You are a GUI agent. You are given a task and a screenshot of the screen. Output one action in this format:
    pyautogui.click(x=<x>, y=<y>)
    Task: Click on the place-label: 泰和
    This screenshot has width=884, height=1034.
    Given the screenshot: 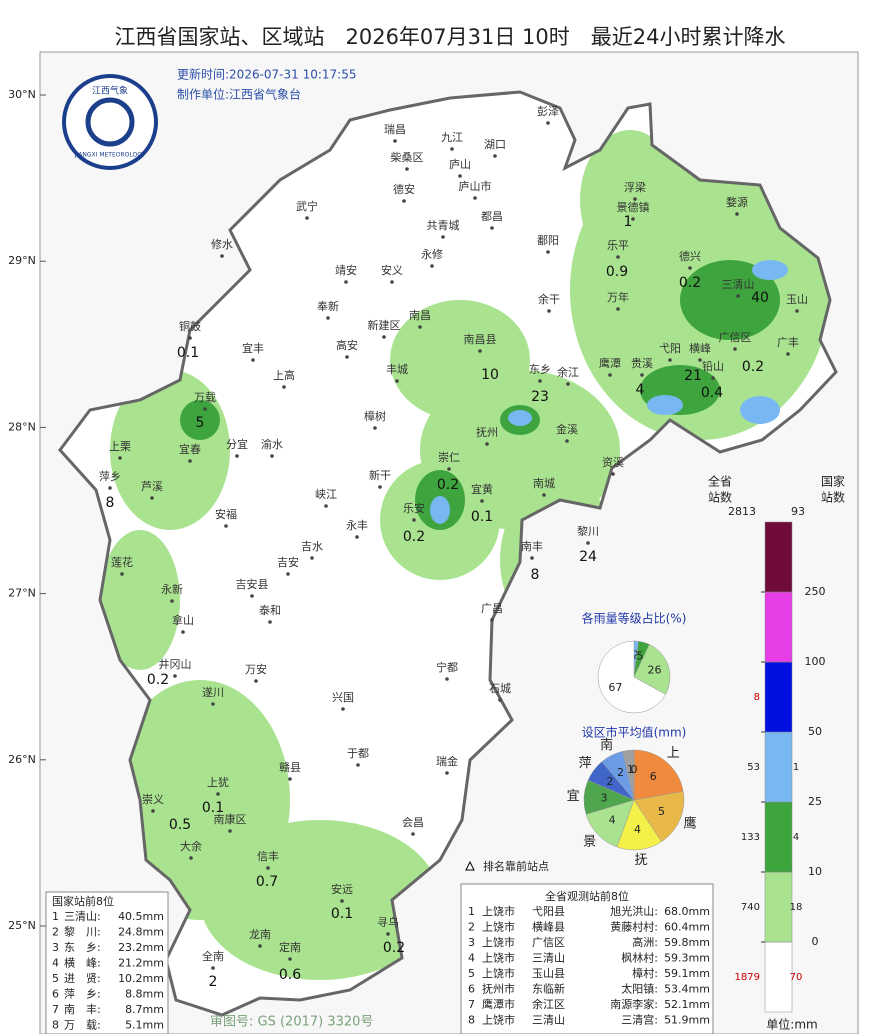 What is the action you would take?
    pyautogui.click(x=270, y=610)
    